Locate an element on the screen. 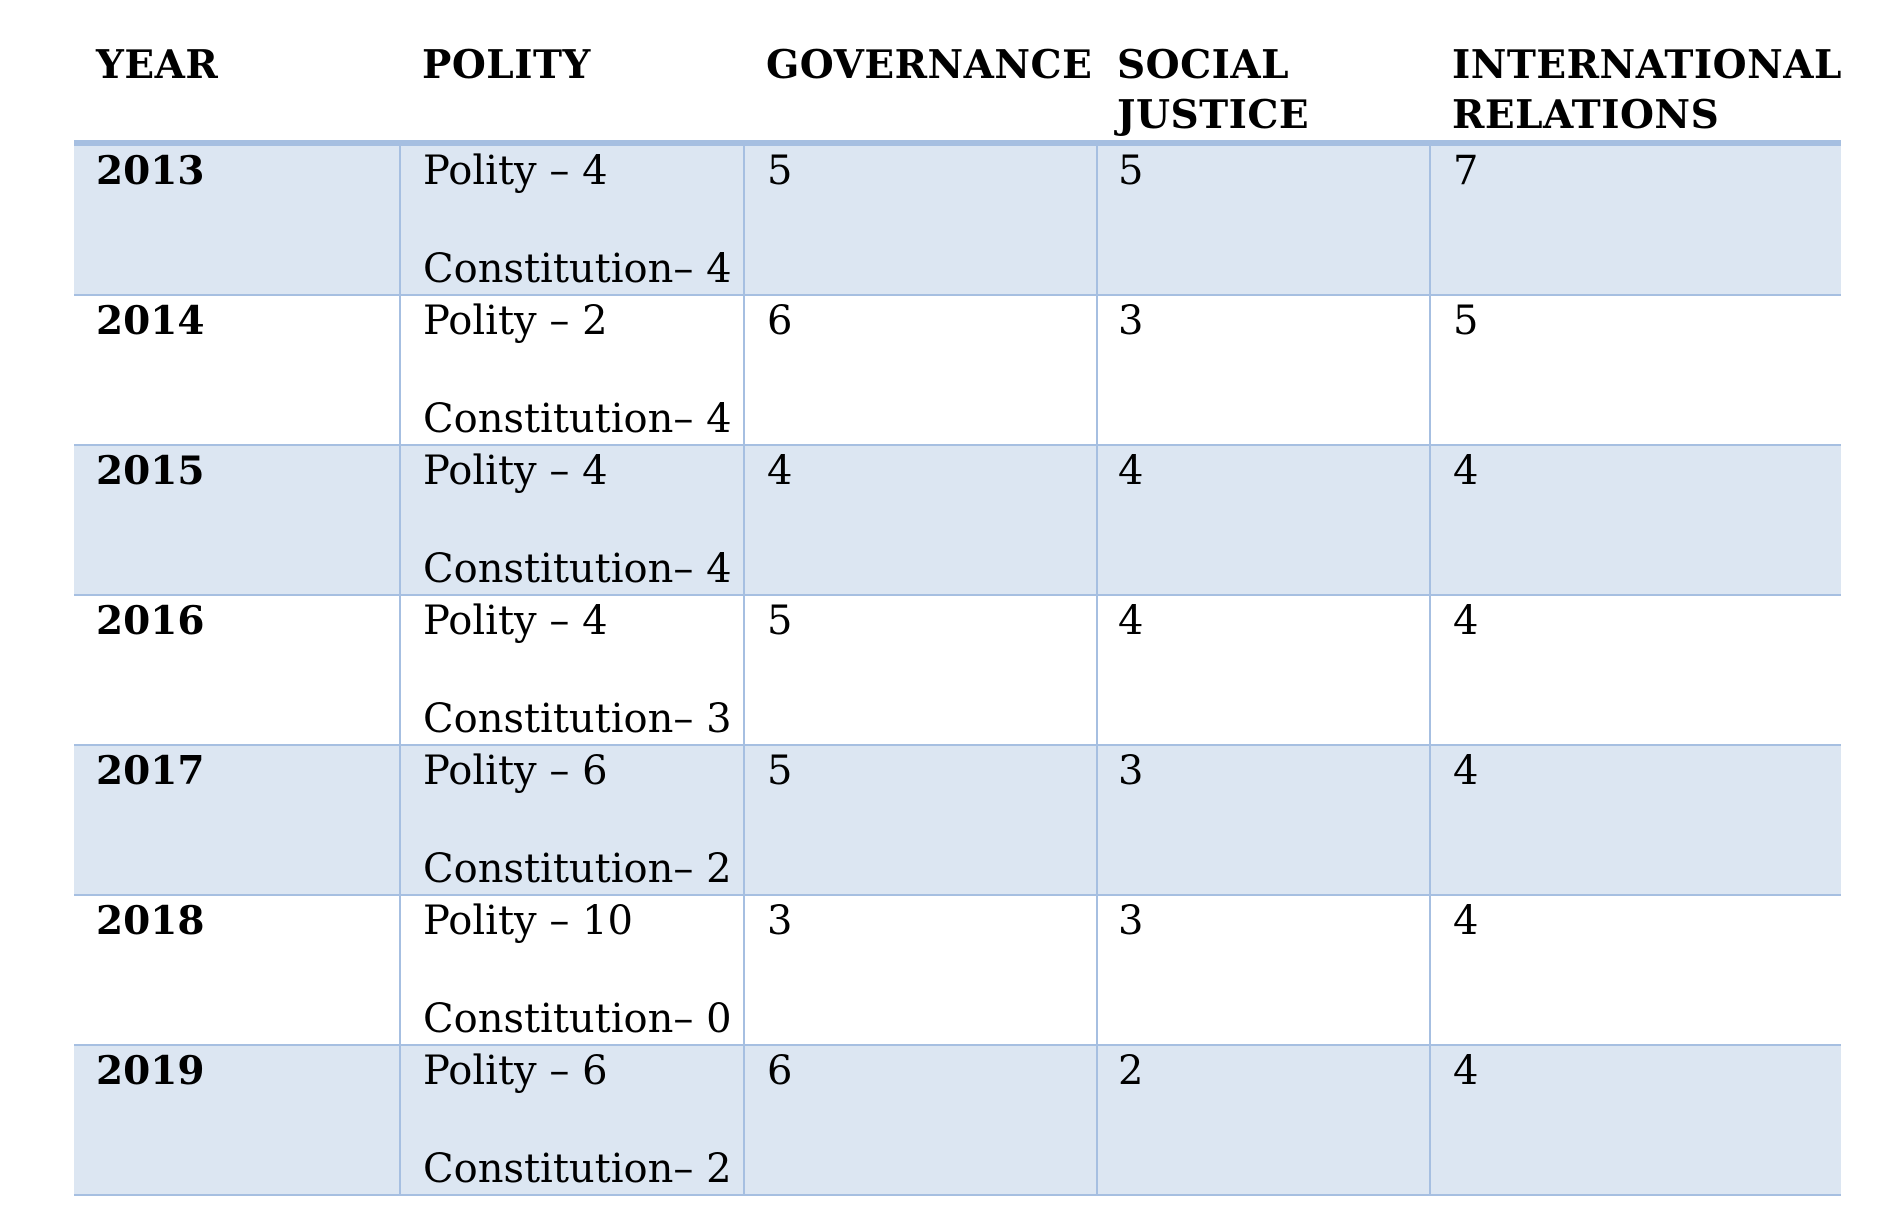  header-year: YEAR is located at coordinates (237, 91).